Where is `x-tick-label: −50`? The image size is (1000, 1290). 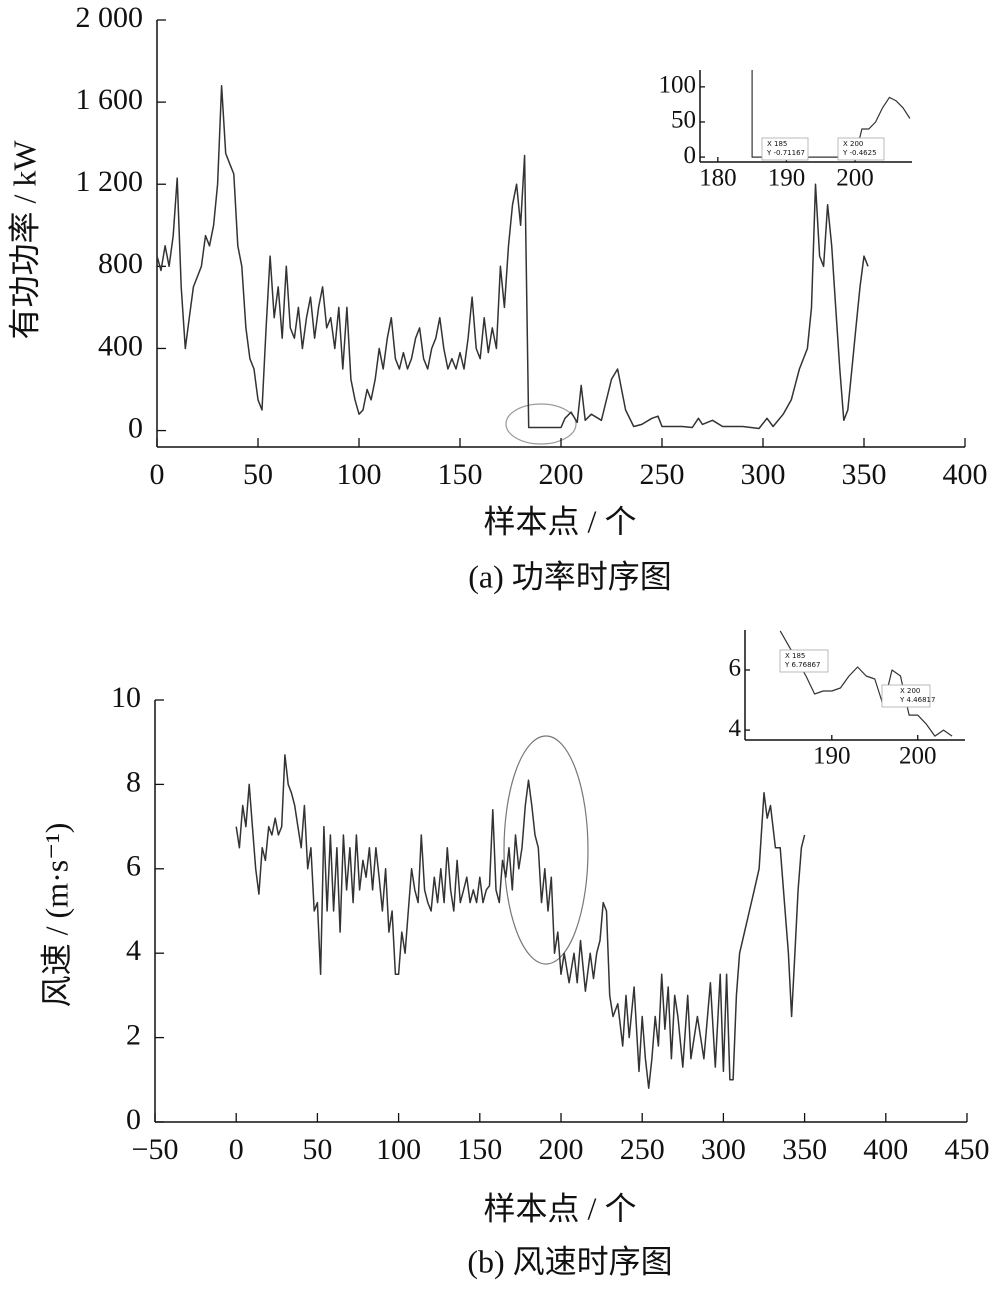 x-tick-label: −50 is located at coordinates (155, 1149).